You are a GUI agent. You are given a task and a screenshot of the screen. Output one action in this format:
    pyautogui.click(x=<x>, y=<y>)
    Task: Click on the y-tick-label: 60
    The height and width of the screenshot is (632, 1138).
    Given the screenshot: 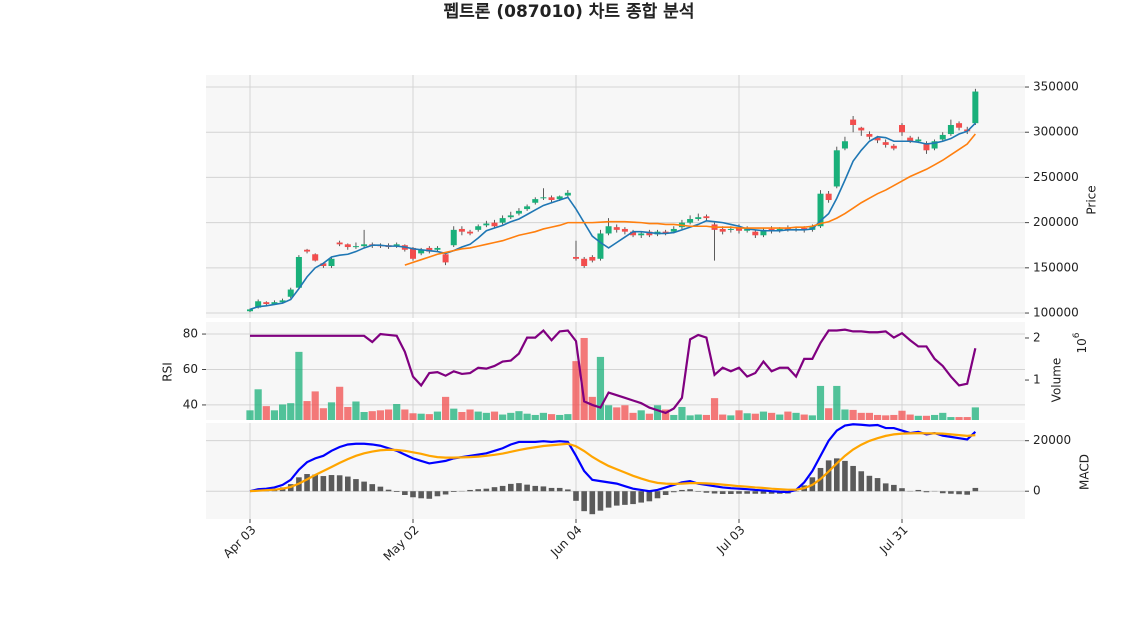 What is the action you would take?
    pyautogui.click(x=190, y=369)
    